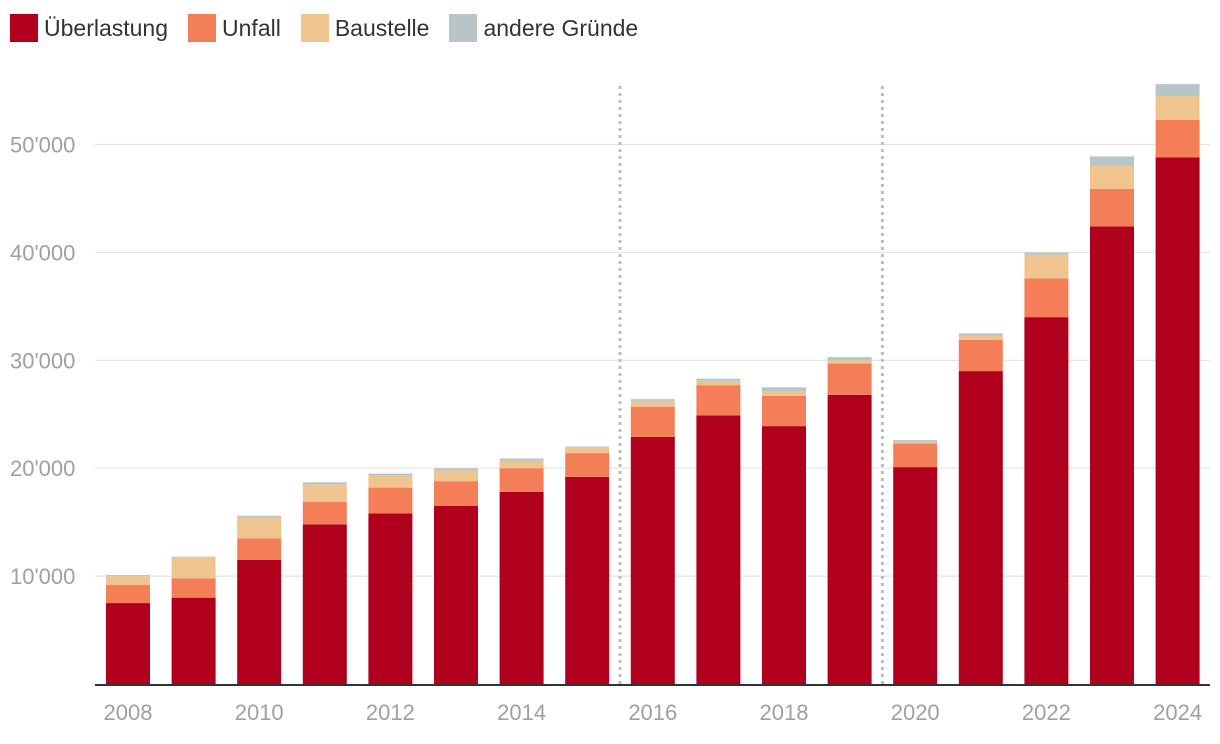  I want to click on bar-stack-2009, so click(193, 620).